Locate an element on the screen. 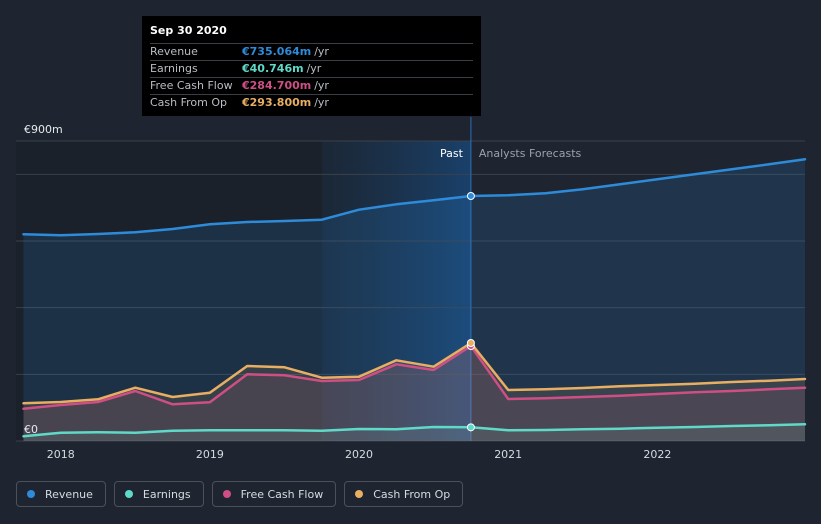 The image size is (821, 524). tooltip-row-value: €284.700m is located at coordinates (277, 85).